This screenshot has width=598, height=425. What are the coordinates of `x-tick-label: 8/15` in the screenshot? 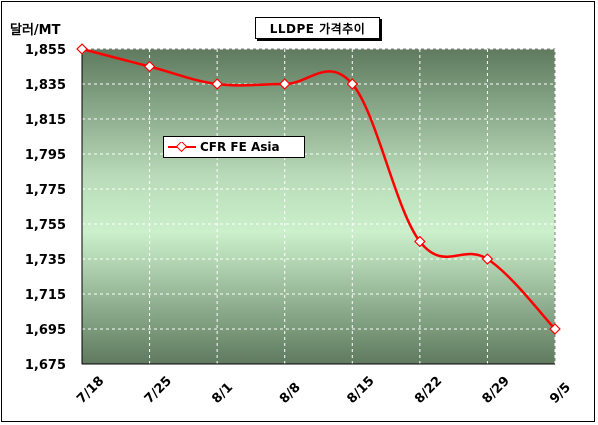 It's located at (361, 390).